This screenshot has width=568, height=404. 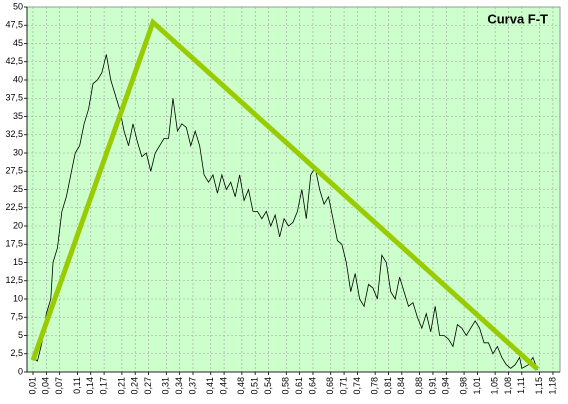 I want to click on x-tick-label: 0,48, so click(x=241, y=386).